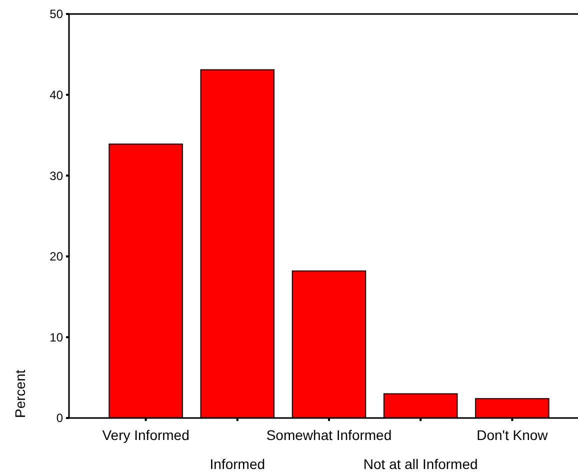 This screenshot has height=473, width=578. What do you see at coordinates (57, 95) in the screenshot?
I see `y-tick-label: 40` at bounding box center [57, 95].